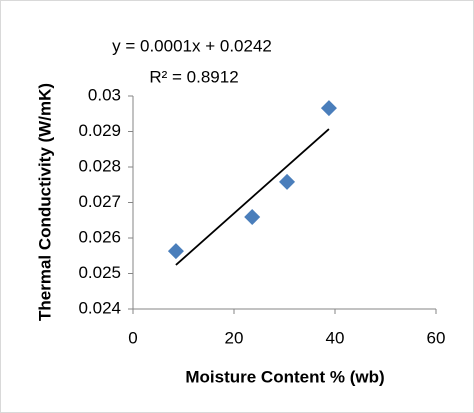 The width and height of the screenshot is (474, 413). I want to click on trend-equation: y = 0.0001x + 0.0242, so click(192, 45).